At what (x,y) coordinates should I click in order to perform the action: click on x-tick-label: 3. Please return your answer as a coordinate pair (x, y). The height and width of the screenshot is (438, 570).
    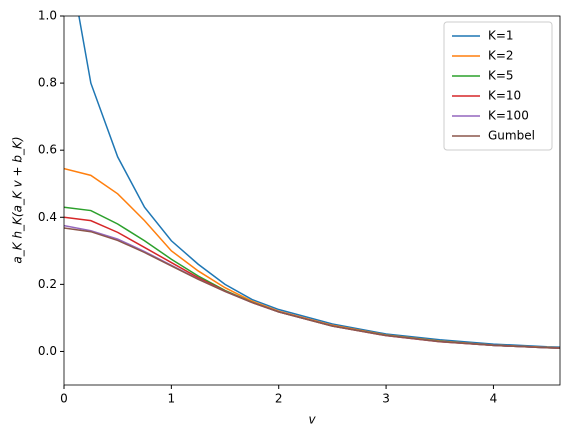
    Looking at the image, I should click on (386, 399).